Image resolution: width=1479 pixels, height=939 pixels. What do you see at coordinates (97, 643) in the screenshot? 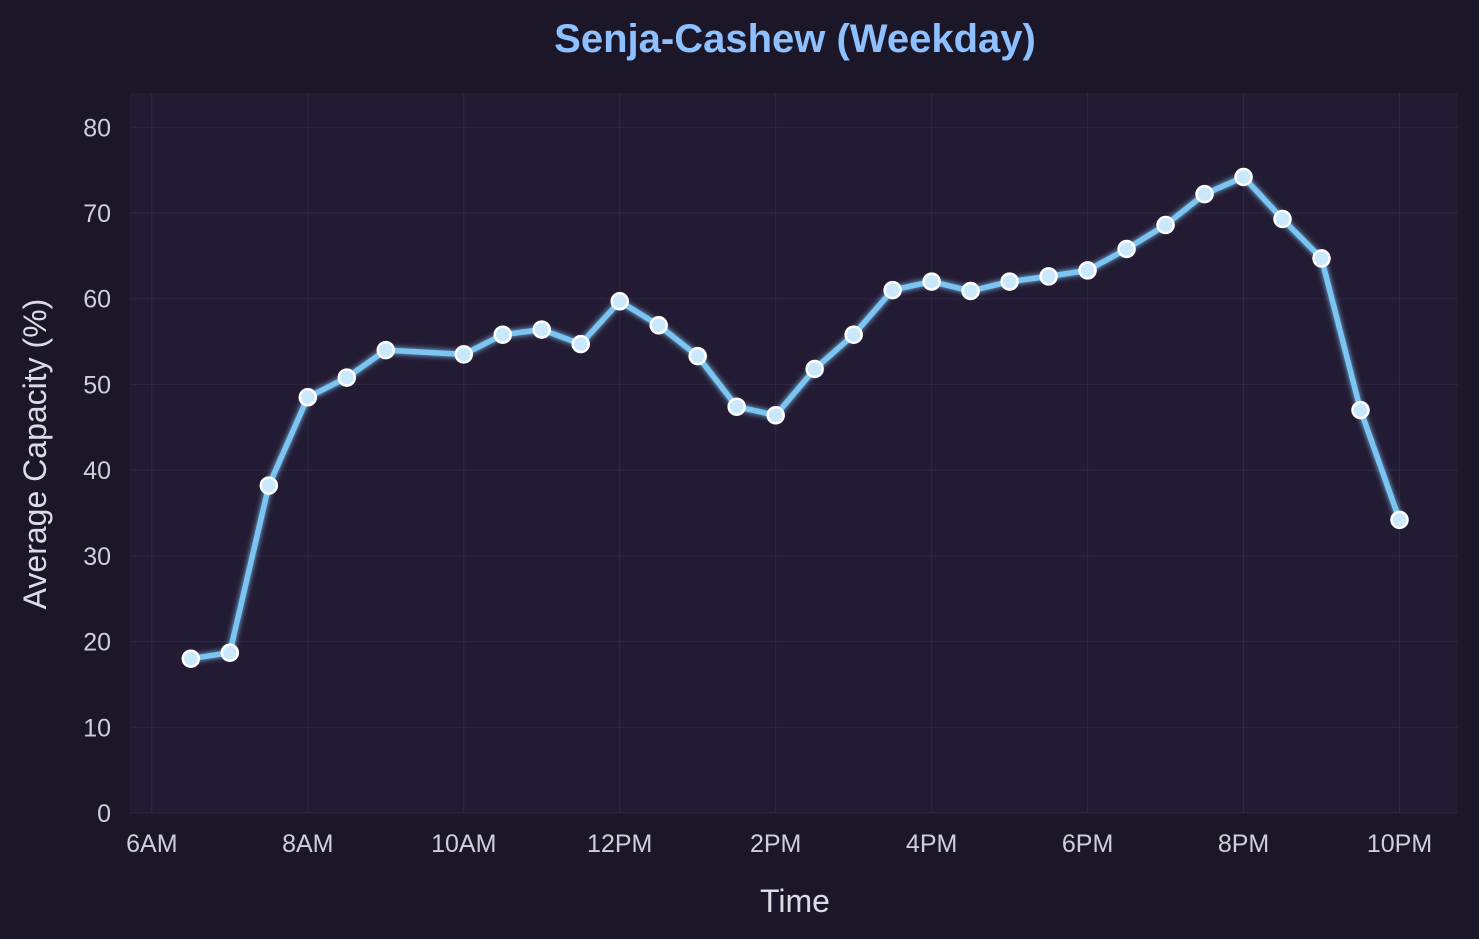
I see `y-tick-label: 20` at bounding box center [97, 643].